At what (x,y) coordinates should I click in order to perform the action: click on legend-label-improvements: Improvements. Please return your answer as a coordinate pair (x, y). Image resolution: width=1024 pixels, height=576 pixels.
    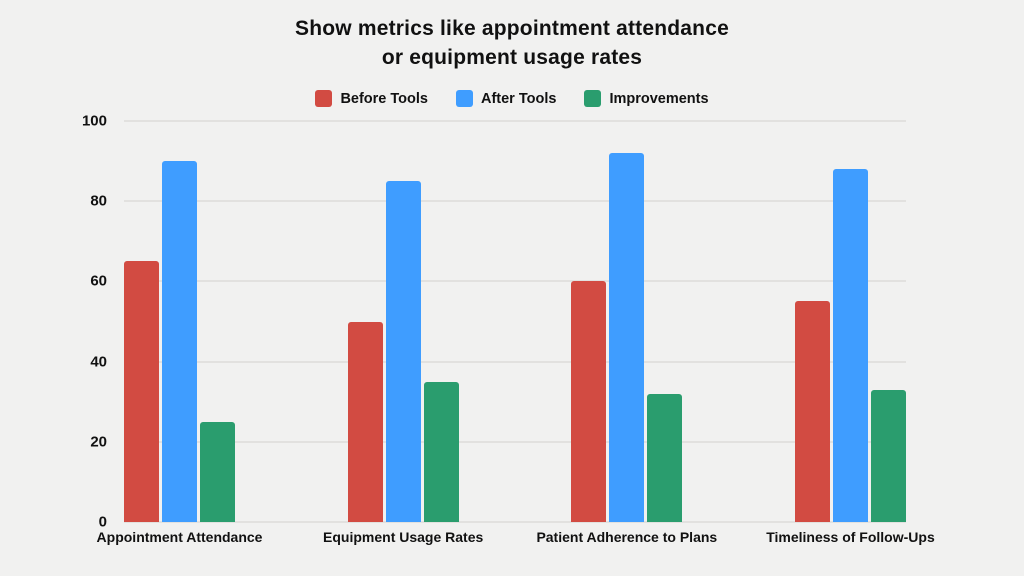
    Looking at the image, I should click on (659, 98).